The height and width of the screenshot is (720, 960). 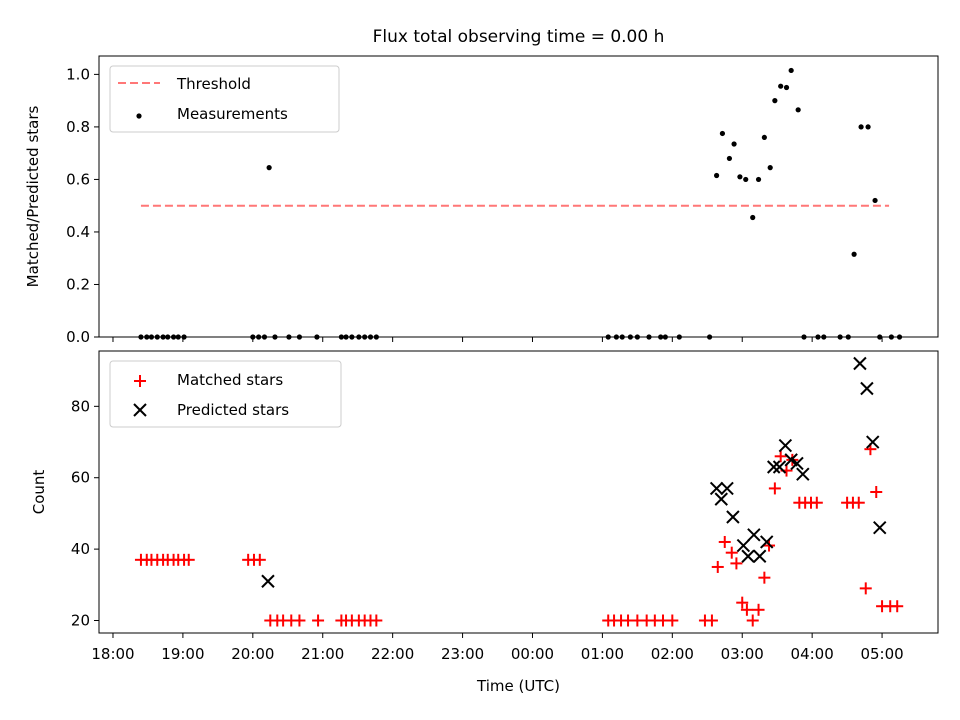 What do you see at coordinates (78, 179) in the screenshot?
I see `y-tick-label: 0.6` at bounding box center [78, 179].